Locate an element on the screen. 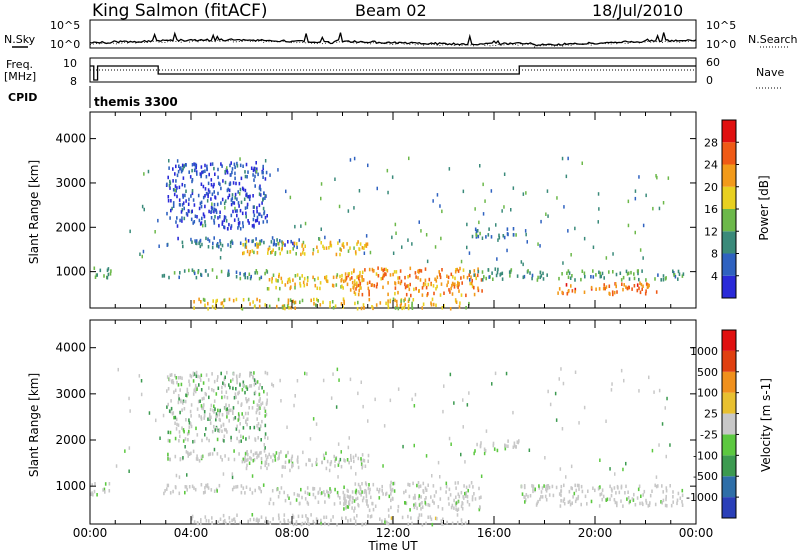 This screenshot has height=554, width=800. colorbar-tick-label: 12 is located at coordinates (711, 231).